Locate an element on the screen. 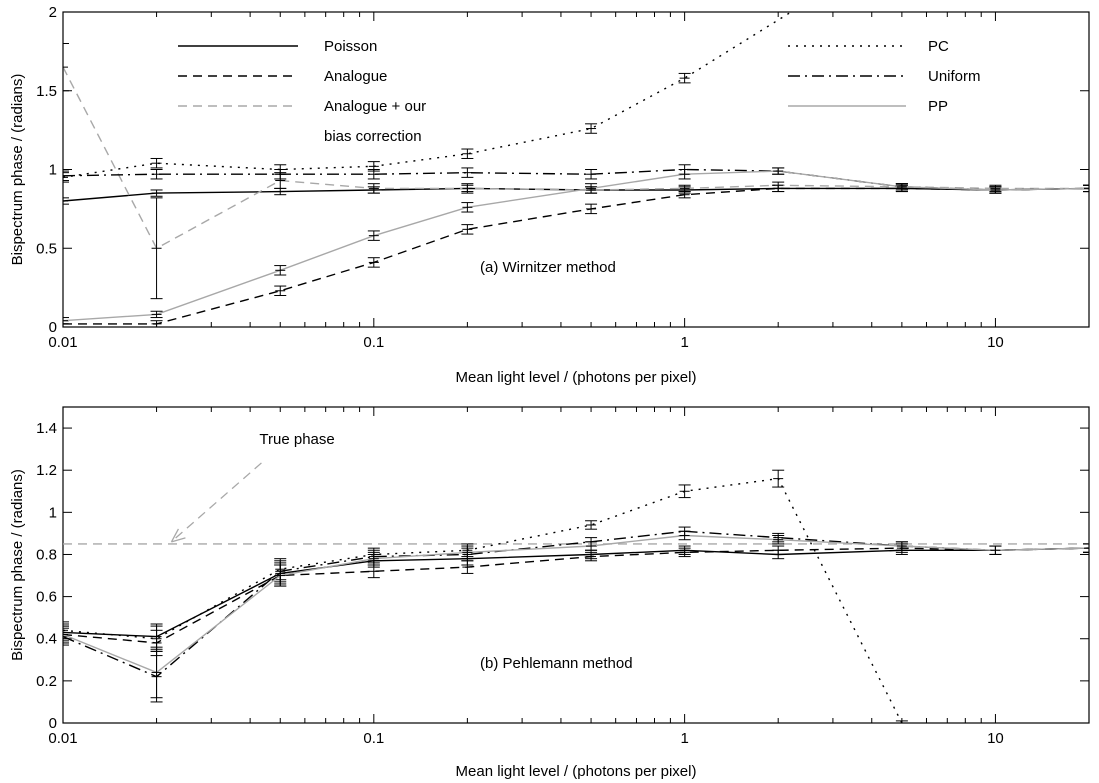 The image size is (1099, 783). legend-label: Analogue is located at coordinates (355, 76).